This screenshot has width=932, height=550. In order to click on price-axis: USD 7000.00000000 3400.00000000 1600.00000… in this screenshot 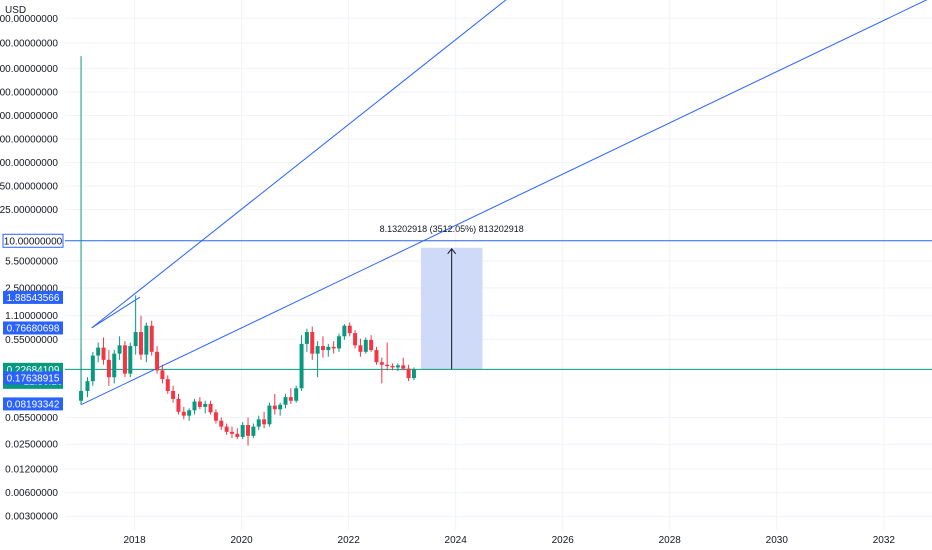, I will do `click(29, 264)`.